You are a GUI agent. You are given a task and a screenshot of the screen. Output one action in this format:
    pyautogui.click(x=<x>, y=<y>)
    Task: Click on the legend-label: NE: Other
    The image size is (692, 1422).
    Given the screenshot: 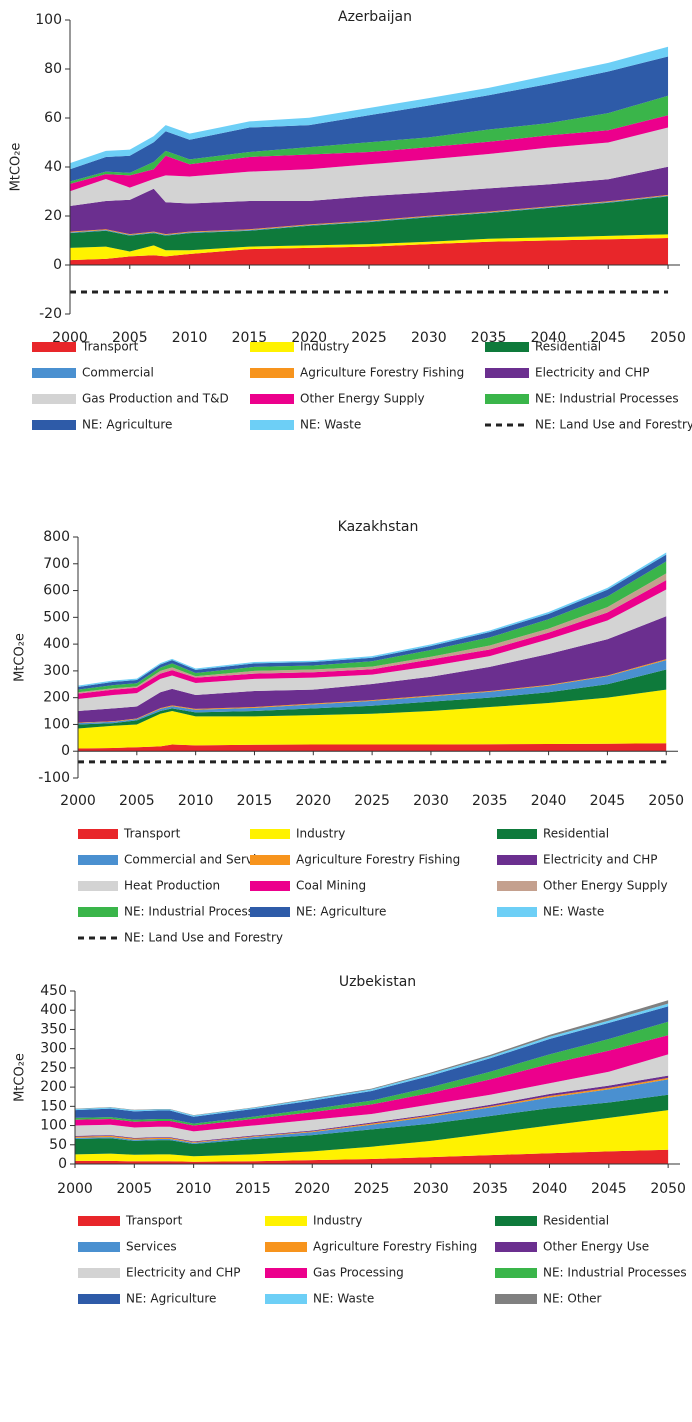 What is the action you would take?
    pyautogui.click(x=572, y=1299)
    